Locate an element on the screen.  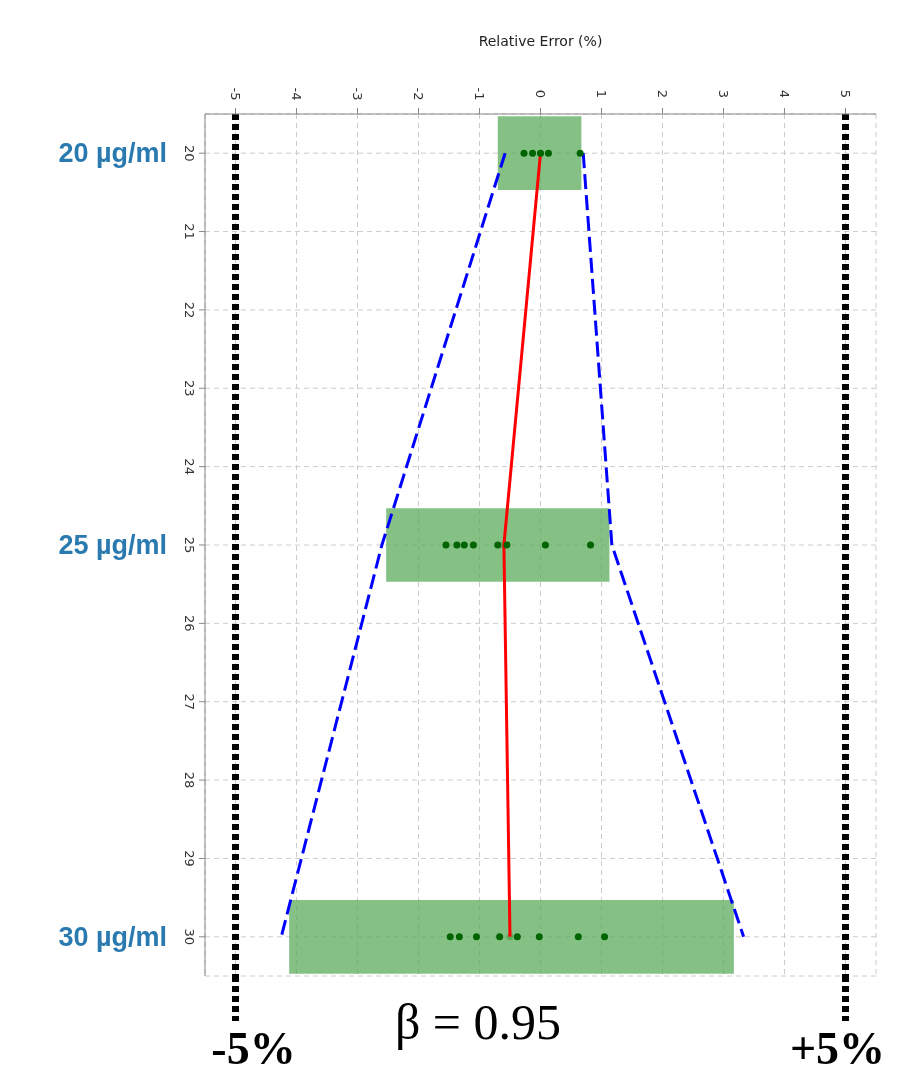
x-tick-label: 5 is located at coordinates (845, 94).